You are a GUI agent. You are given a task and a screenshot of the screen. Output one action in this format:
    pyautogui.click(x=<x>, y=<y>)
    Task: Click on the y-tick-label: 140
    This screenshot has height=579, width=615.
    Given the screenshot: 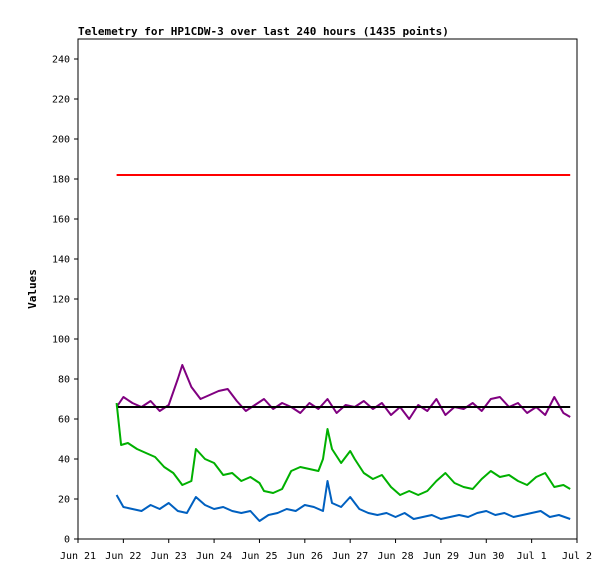 What is the action you would take?
    pyautogui.click(x=61, y=260)
    